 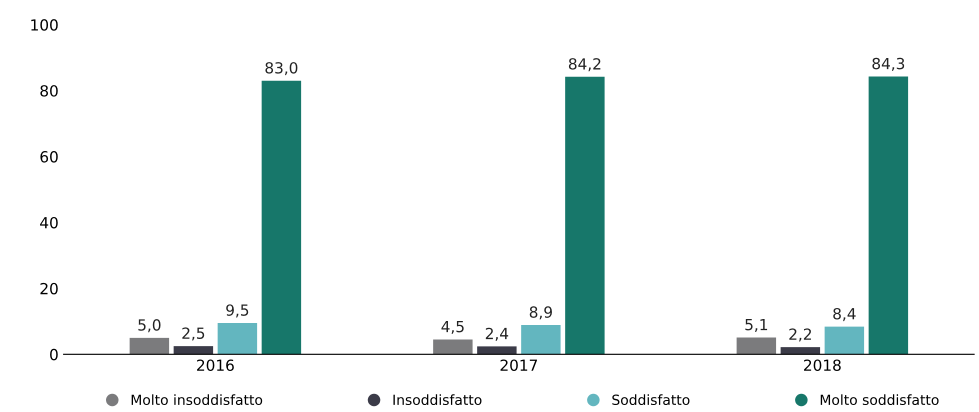 I want to click on y-tick-label: 60, so click(x=49, y=157).